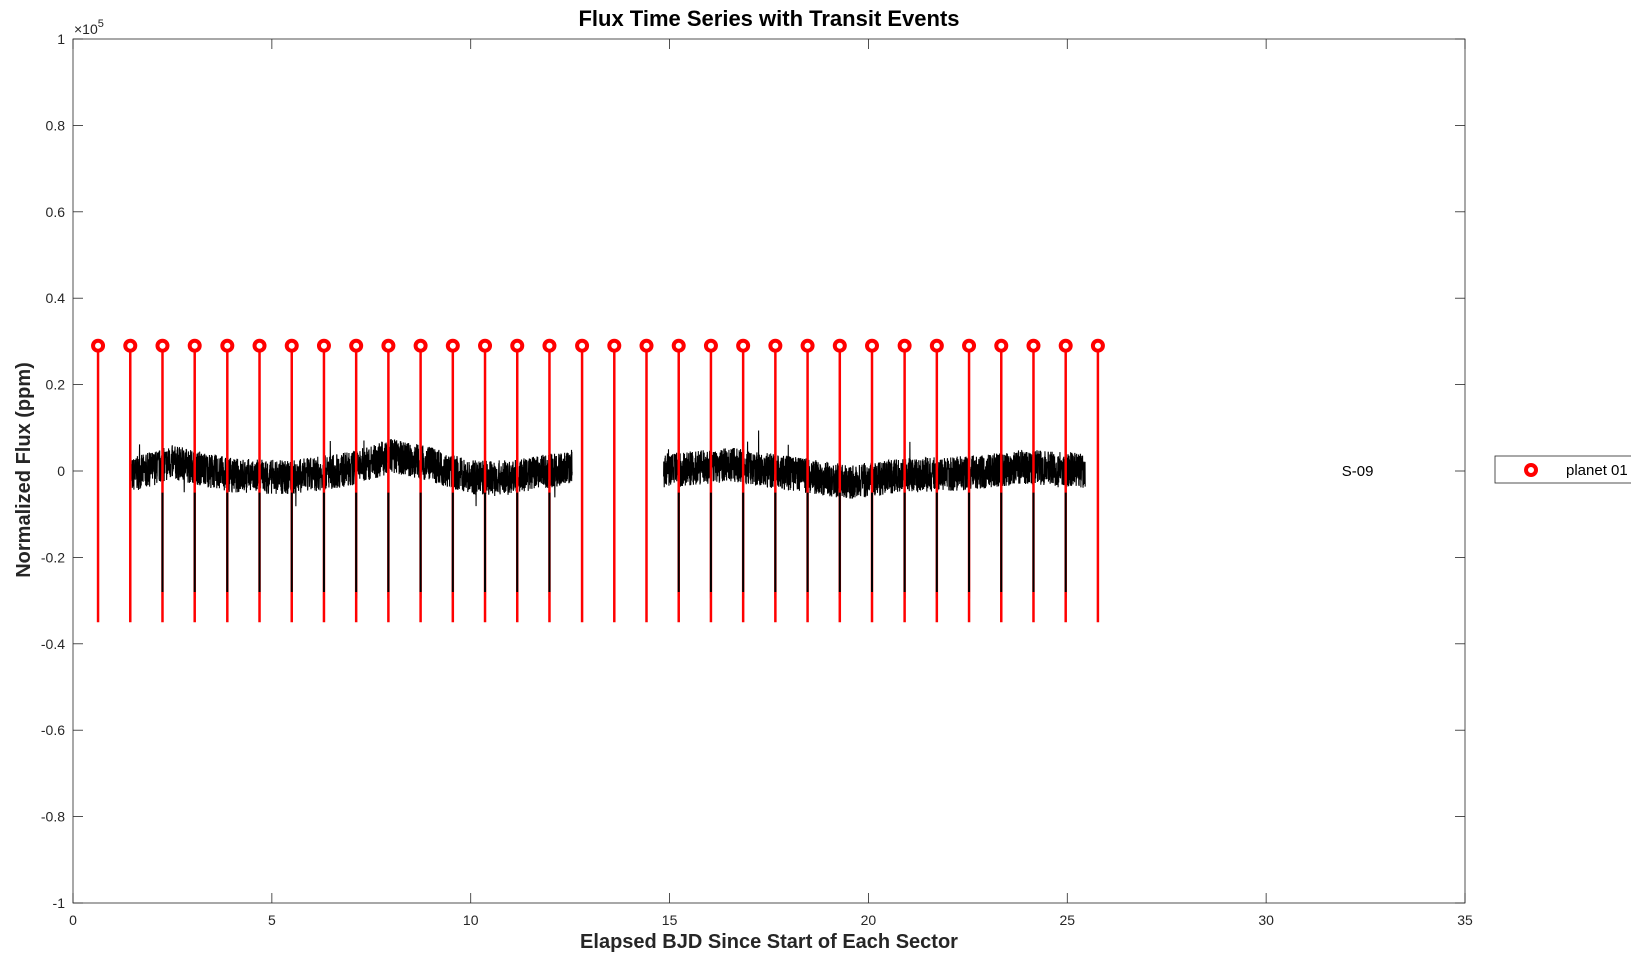  What do you see at coordinates (471, 920) in the screenshot?
I see `x-tick-label: 10` at bounding box center [471, 920].